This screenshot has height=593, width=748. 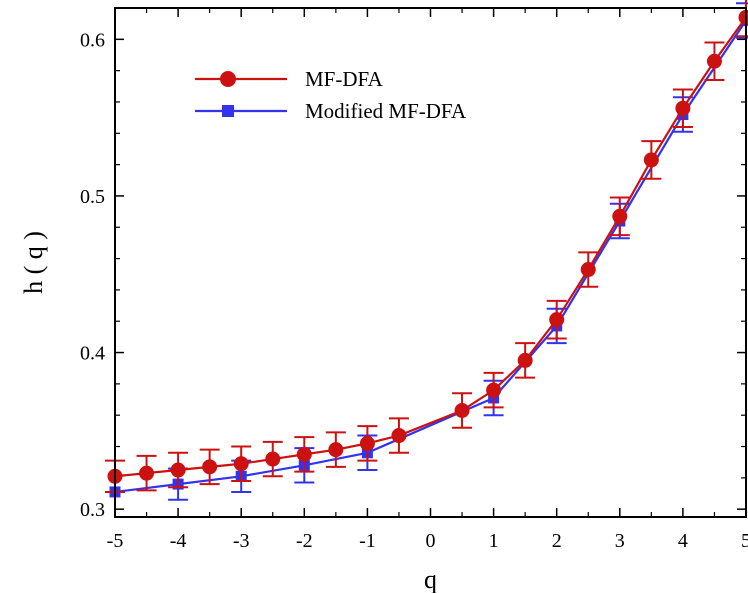 What do you see at coordinates (367, 541) in the screenshot?
I see `x-tick-label: -1` at bounding box center [367, 541].